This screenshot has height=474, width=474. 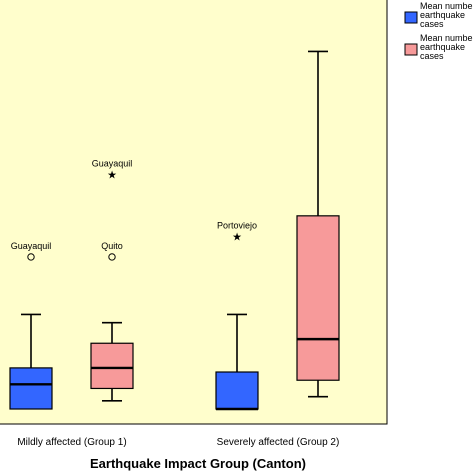 I want to click on box-1-2: ★Portoviejo, so click(x=237, y=315).